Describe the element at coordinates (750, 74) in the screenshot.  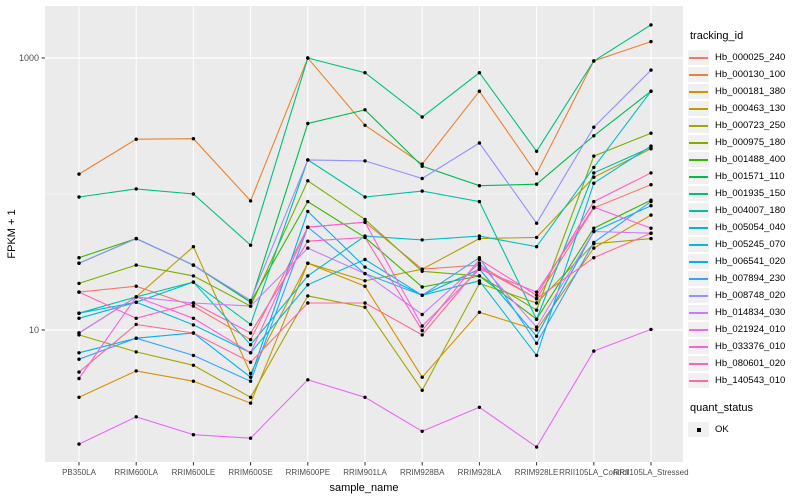
I see `legend-item-label: Hb_000130_100` at that location.